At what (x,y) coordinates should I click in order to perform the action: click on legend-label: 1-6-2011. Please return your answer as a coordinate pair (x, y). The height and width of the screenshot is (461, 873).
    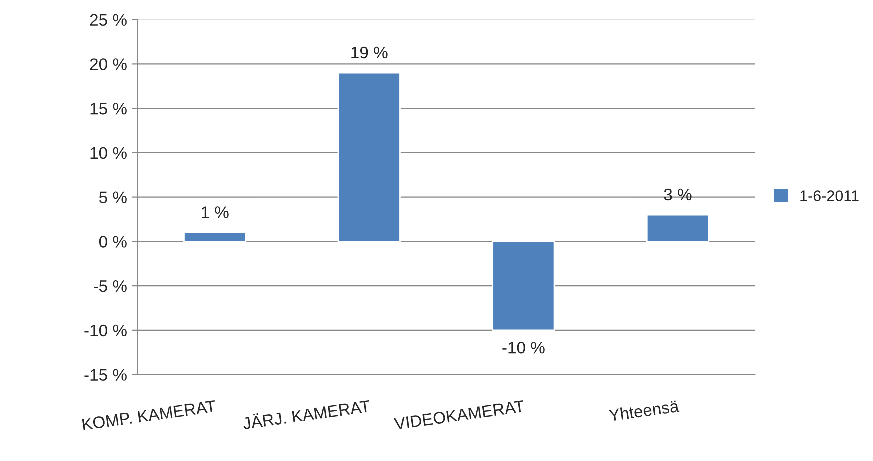
    Looking at the image, I should click on (829, 196).